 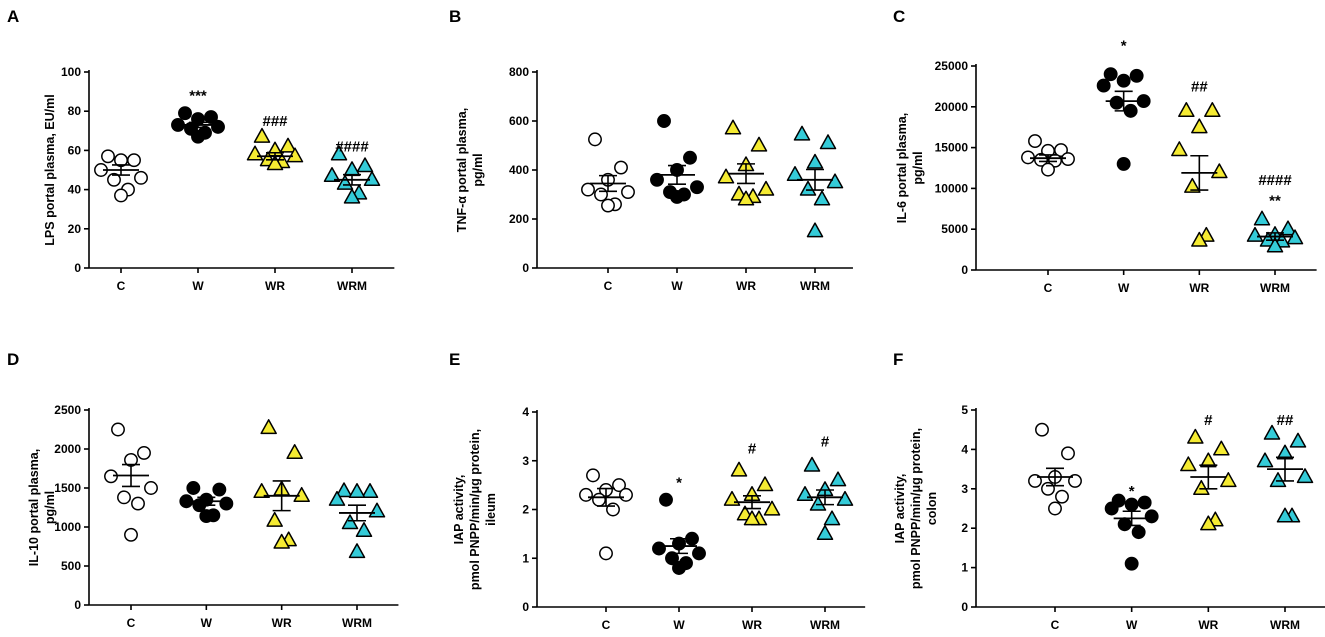 I want to click on y-tick-label: 15000, so click(x=952, y=148).